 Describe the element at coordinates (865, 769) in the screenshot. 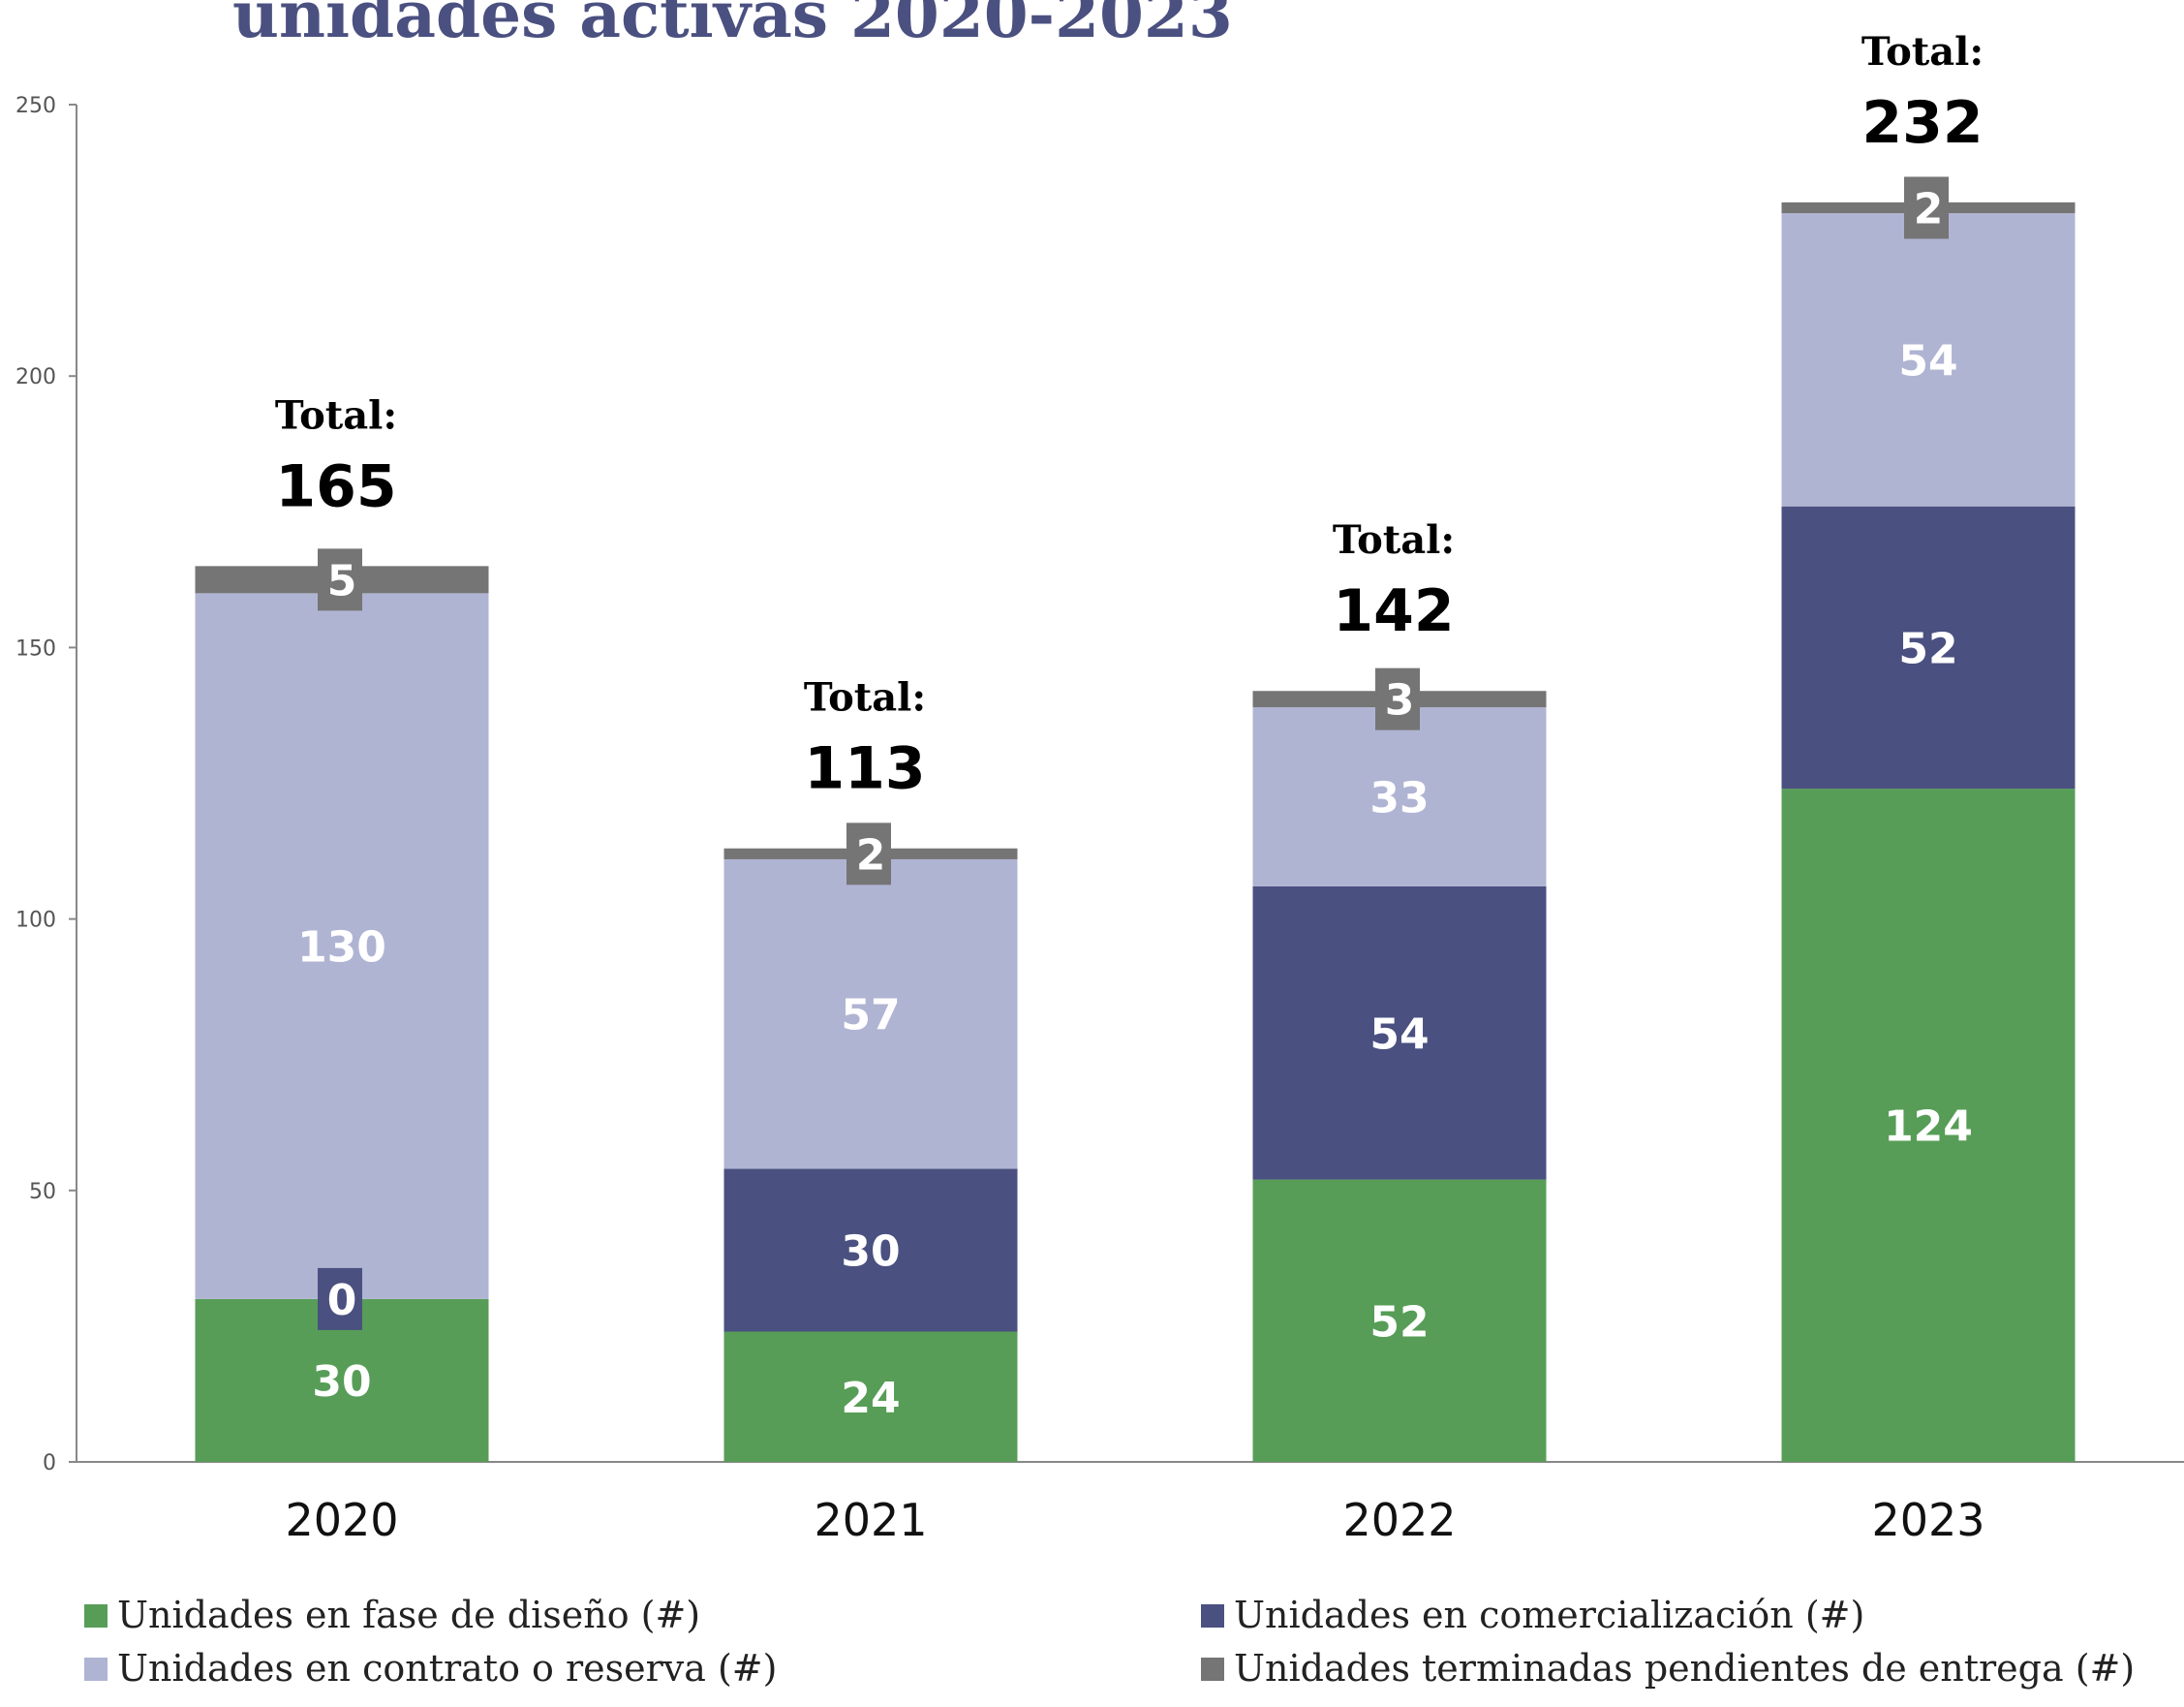

I see `total-value: 113` at that location.